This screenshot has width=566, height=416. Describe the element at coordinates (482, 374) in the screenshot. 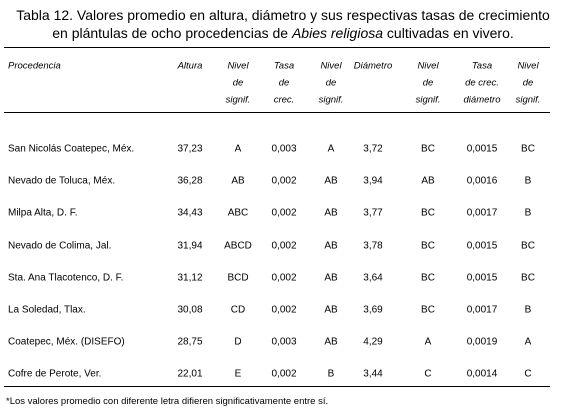

I see `table-cell: 0,0014` at that location.